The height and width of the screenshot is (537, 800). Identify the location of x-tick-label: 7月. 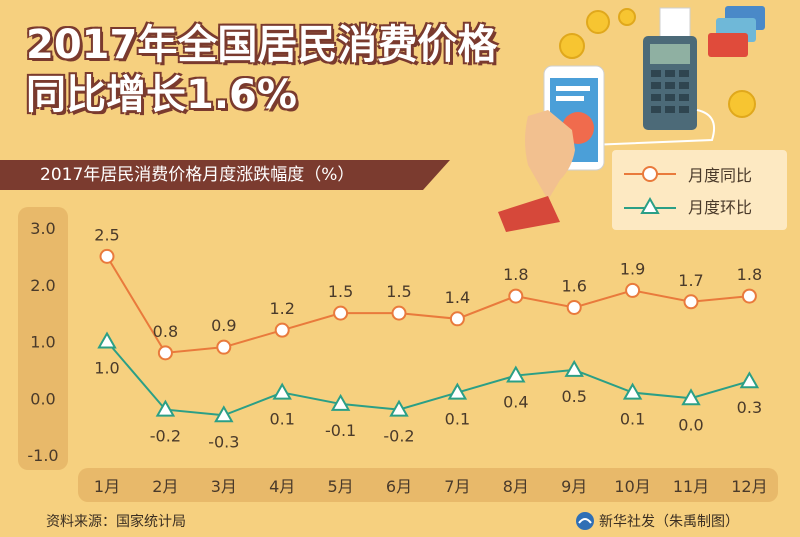
(457, 486).